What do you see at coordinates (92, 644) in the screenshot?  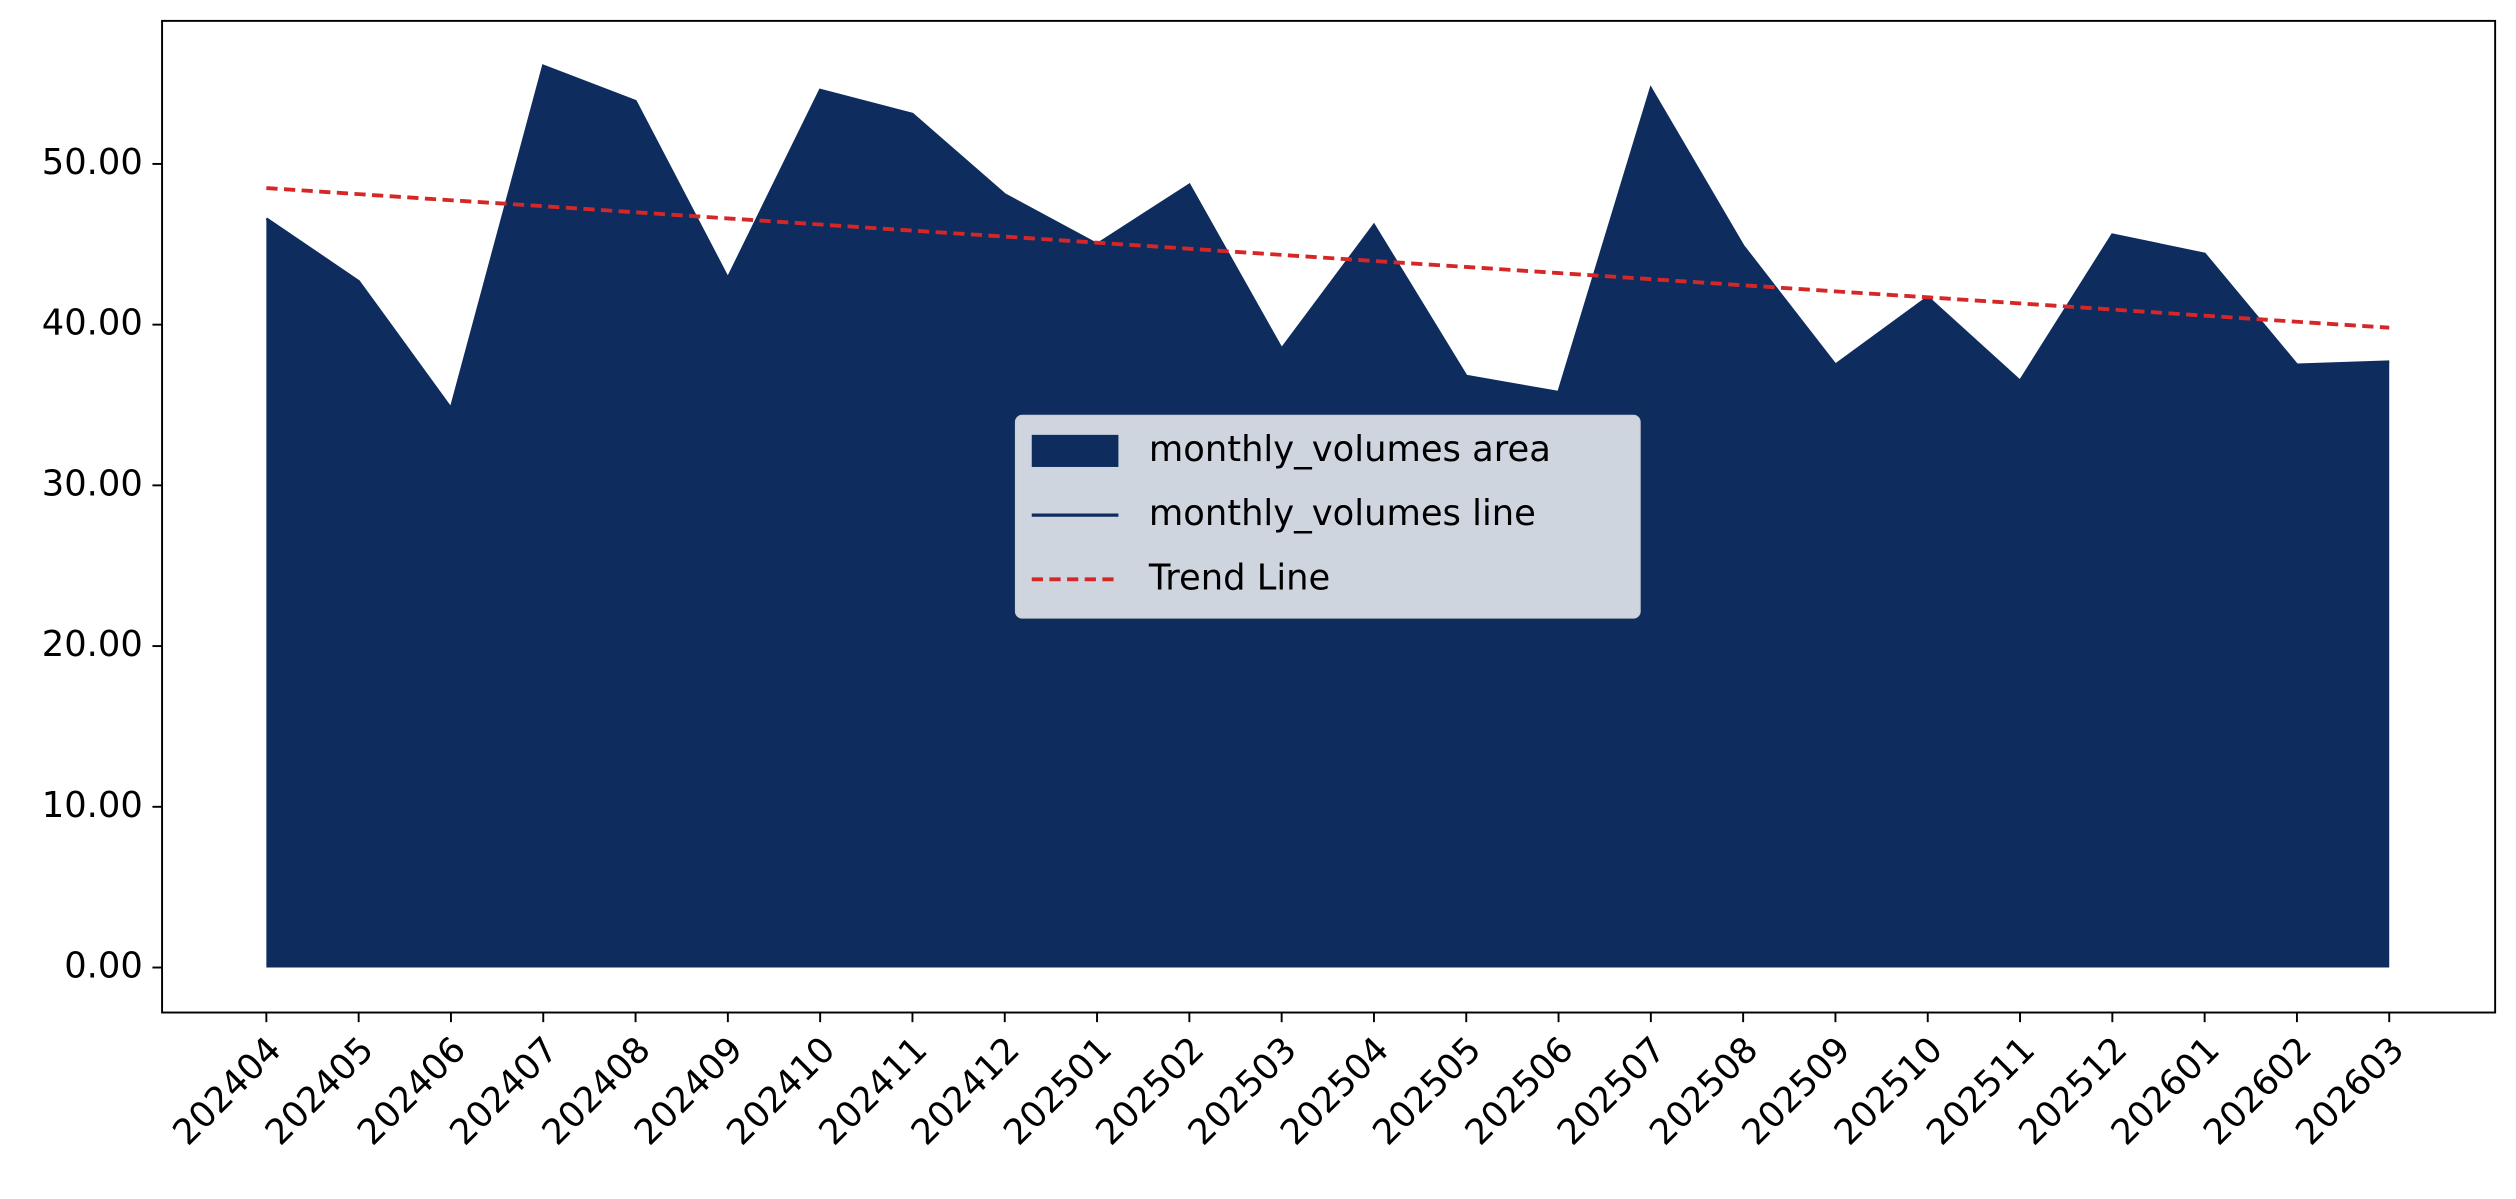 I see `y-tick-label: 20.00` at bounding box center [92, 644].